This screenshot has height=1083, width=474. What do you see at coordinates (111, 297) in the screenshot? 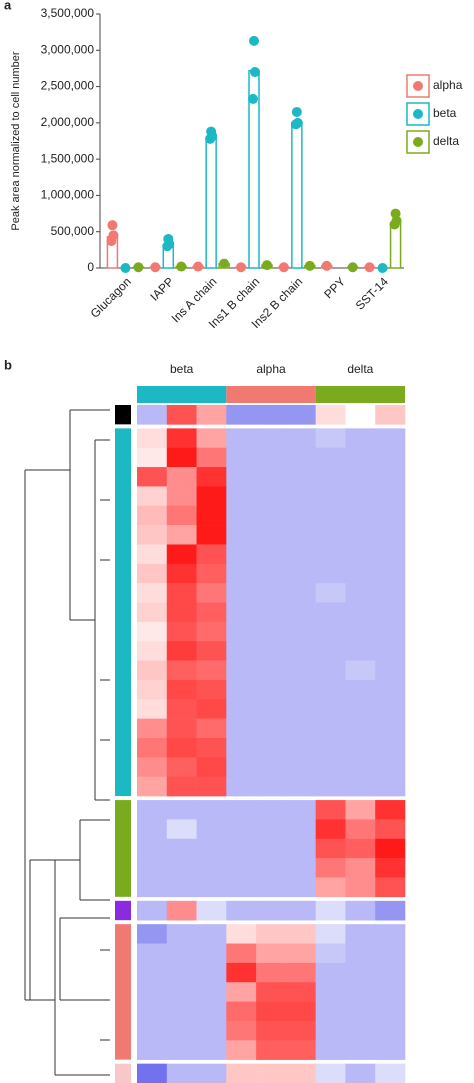
I see `x-tick-label: Glucagon` at bounding box center [111, 297].